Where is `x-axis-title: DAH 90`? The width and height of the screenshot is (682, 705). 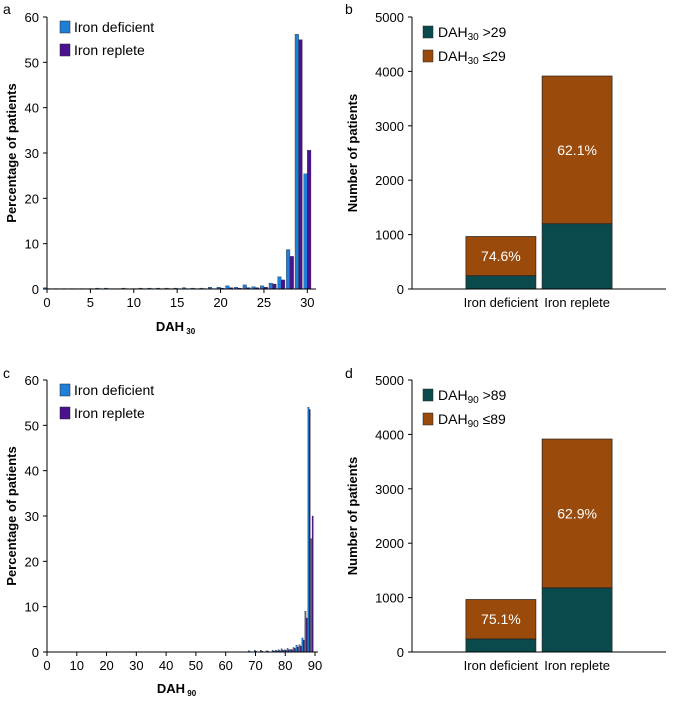 x-axis-title: DAH 90 is located at coordinates (177, 689).